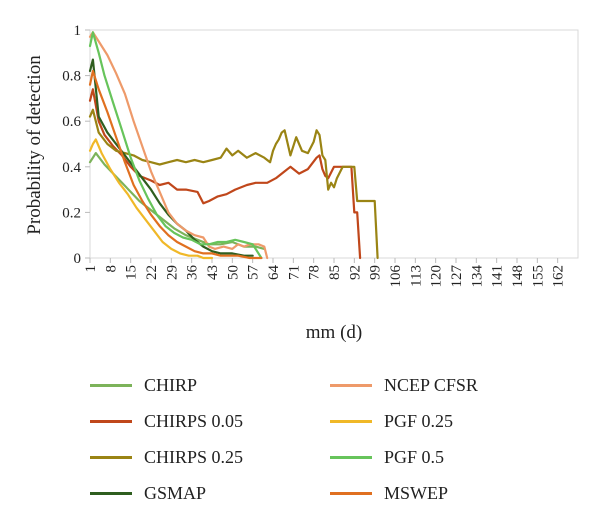  I want to click on legend-item-0: CHIRP, so click(143, 385).